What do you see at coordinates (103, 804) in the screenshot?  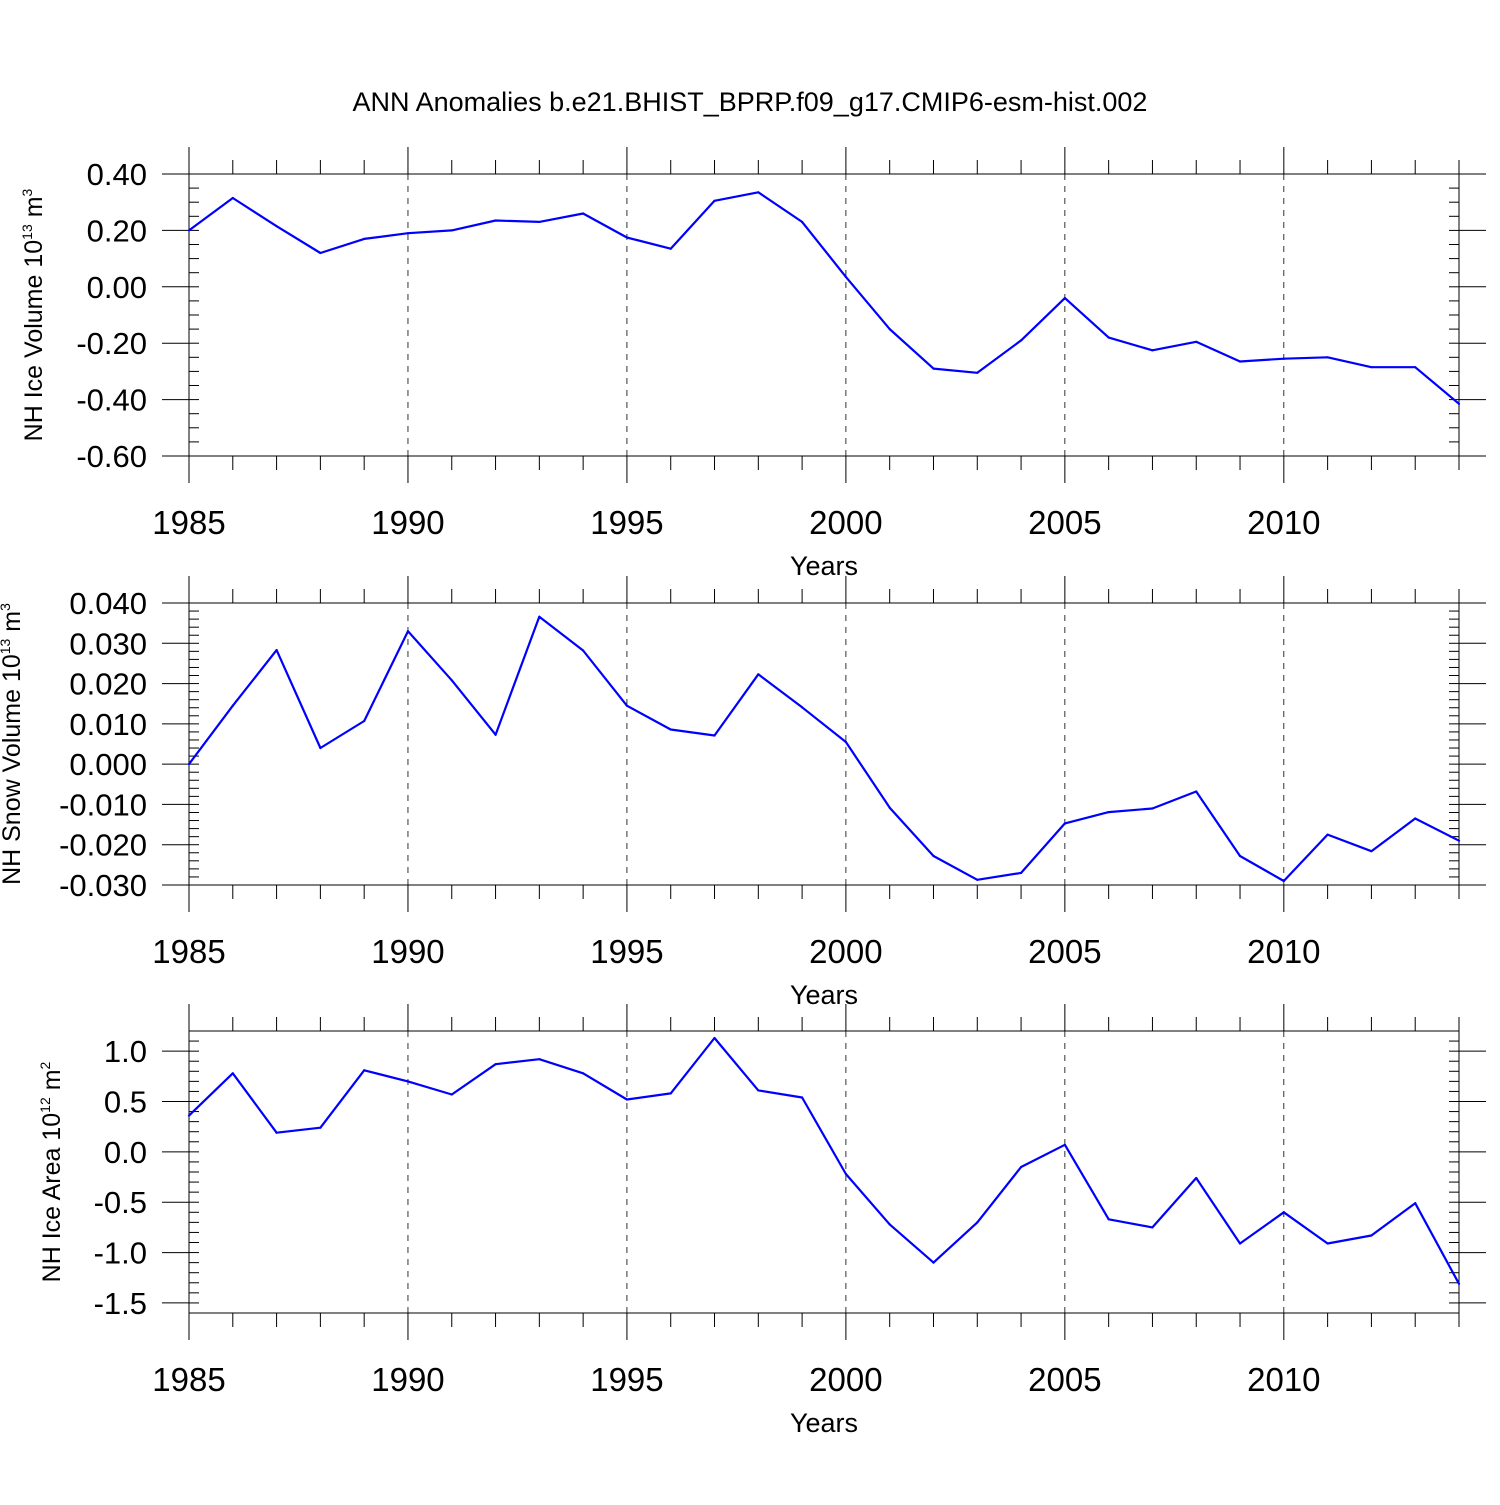 I see `y-tick-label: -0.010` at bounding box center [103, 804].